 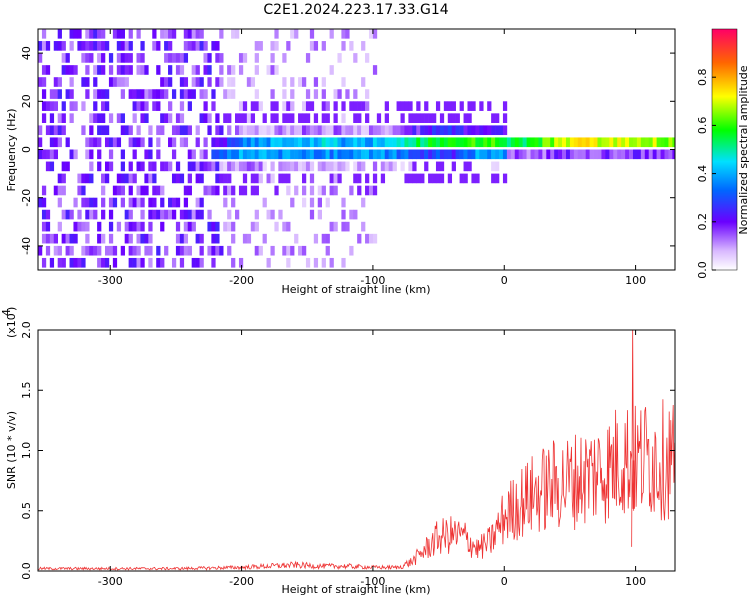 What do you see at coordinates (702, 77) in the screenshot?
I see `colorbar-tick-label: 0.8` at bounding box center [702, 77].